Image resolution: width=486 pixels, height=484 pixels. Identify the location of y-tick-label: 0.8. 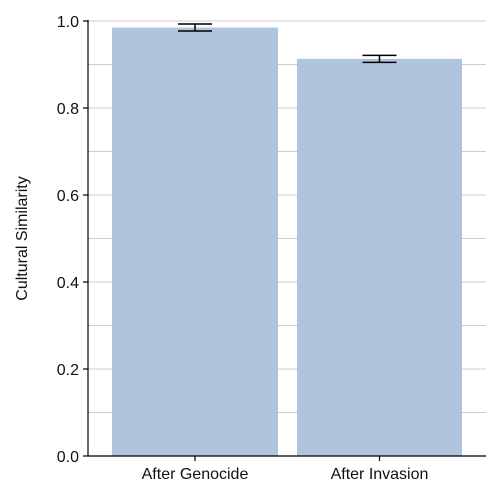
(68, 109).